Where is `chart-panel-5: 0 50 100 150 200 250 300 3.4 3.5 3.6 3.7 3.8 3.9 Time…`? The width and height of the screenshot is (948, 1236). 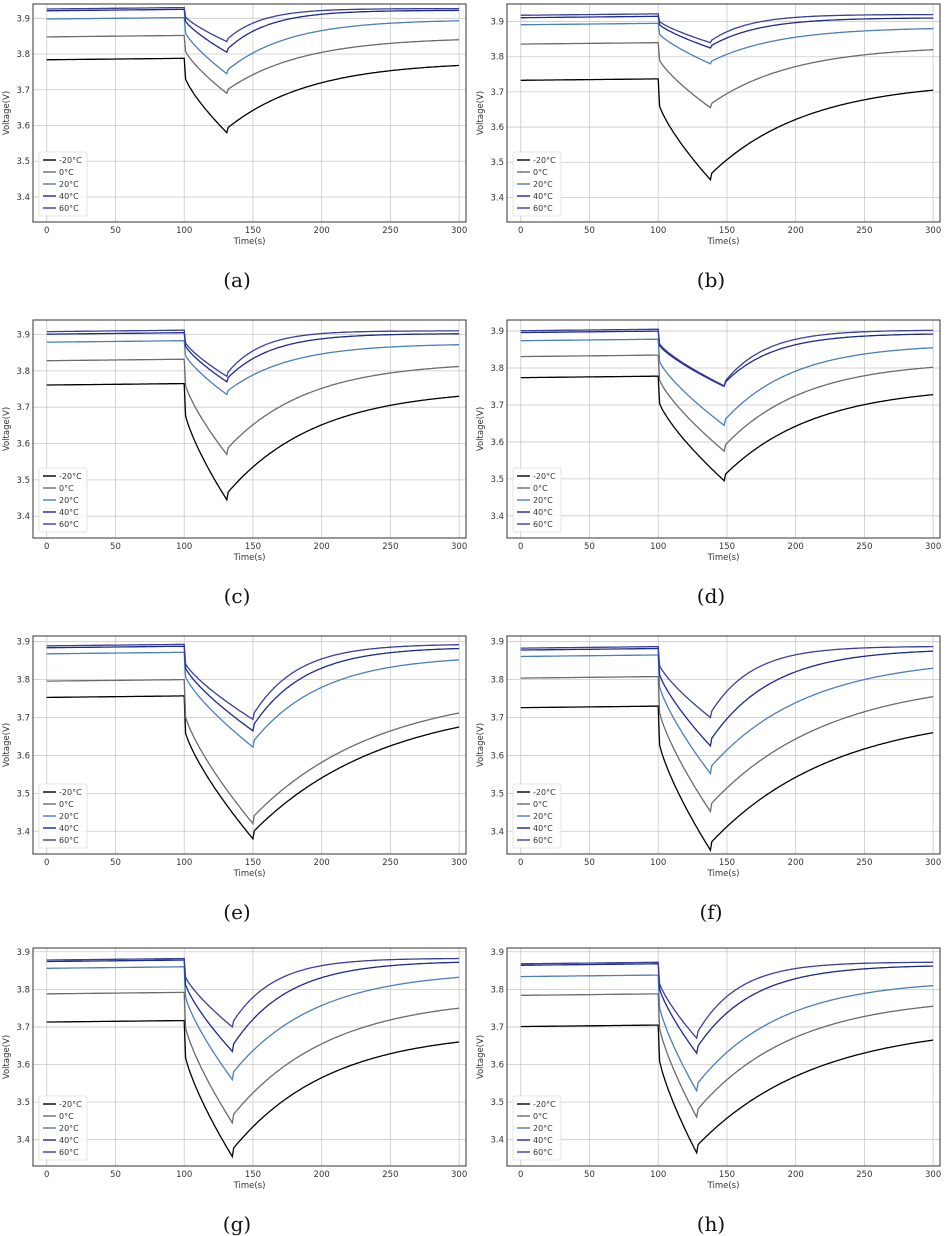
chart-panel-5: 0 50 100 150 200 250 300 3.4 3.5 3.6 3.7 3.8 3.9 Time… is located at coordinates (237, 778).